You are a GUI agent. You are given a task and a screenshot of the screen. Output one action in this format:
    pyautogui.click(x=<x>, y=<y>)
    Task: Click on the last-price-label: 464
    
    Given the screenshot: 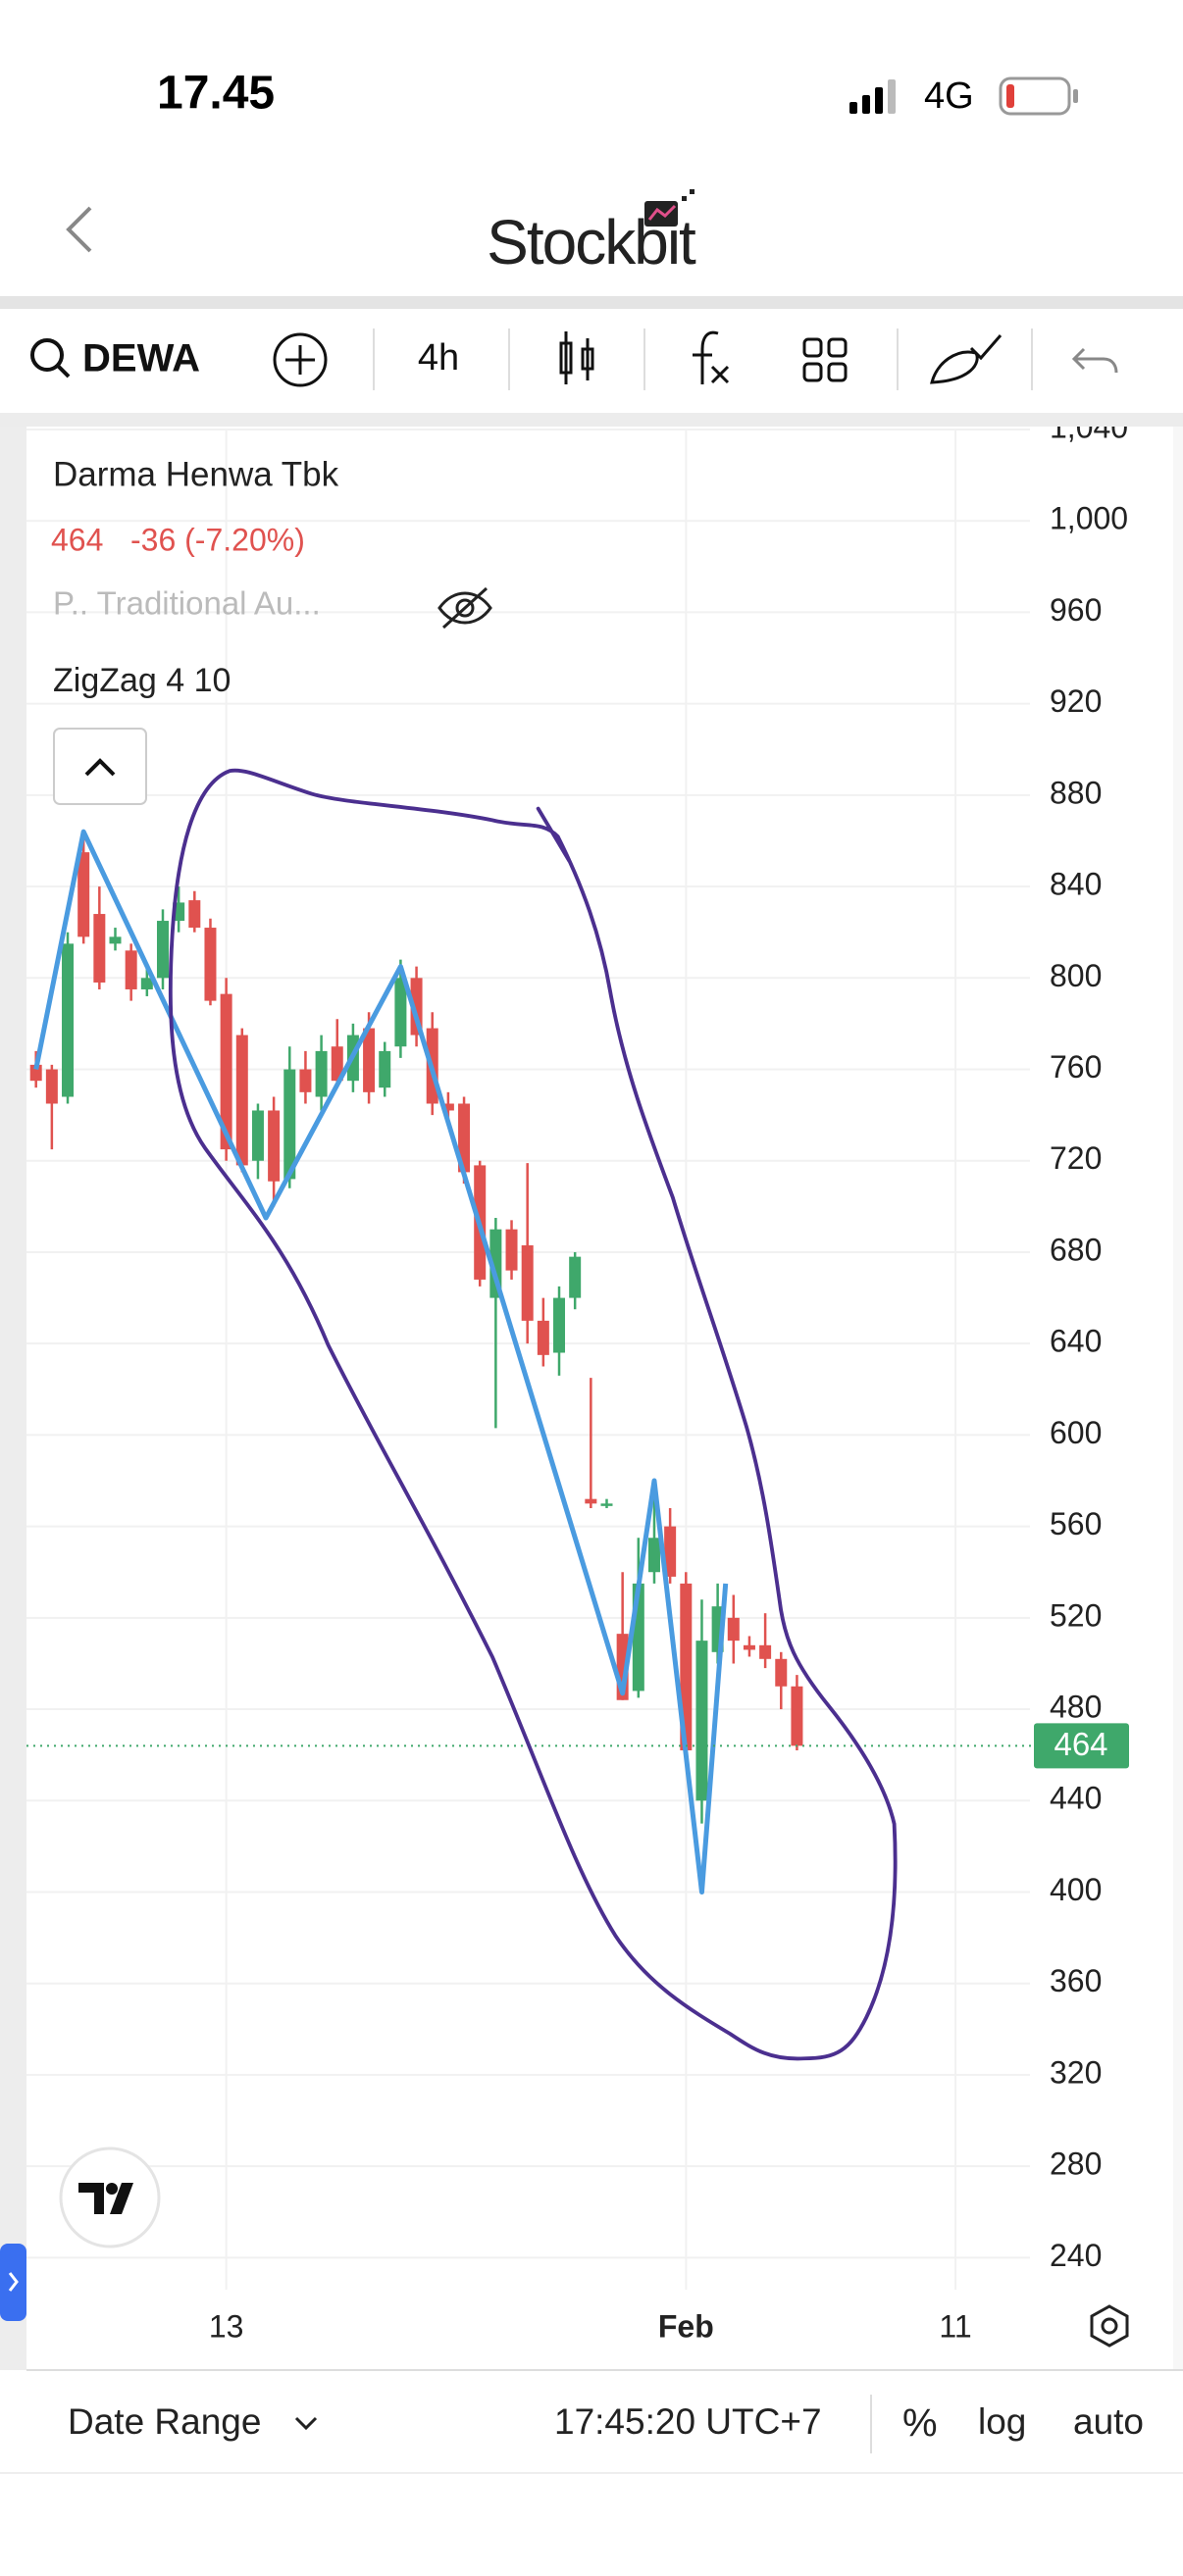 What is the action you would take?
    pyautogui.click(x=1080, y=1744)
    